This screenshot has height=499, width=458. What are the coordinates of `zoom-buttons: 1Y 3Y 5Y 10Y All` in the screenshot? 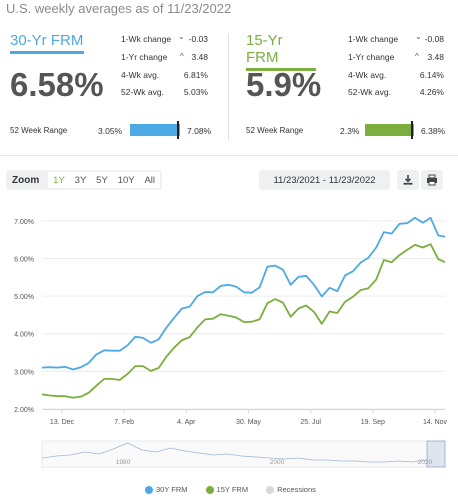 It's located at (104, 180).